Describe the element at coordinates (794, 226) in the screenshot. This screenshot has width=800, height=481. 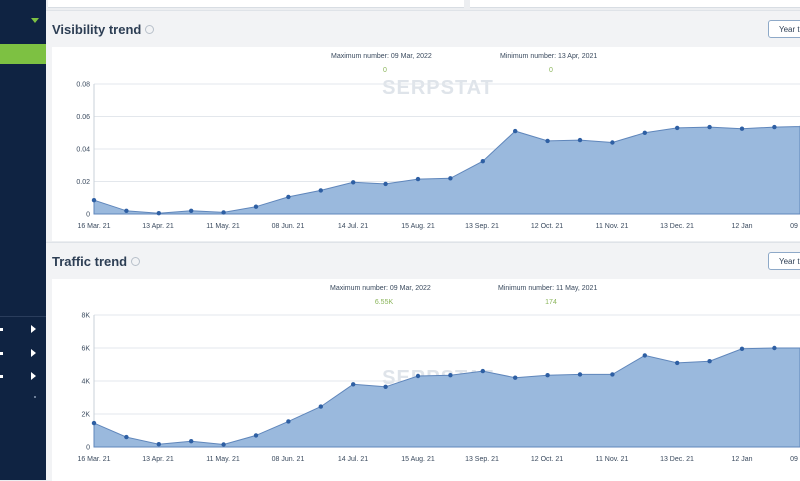
I see `x-tick-label: 09` at that location.